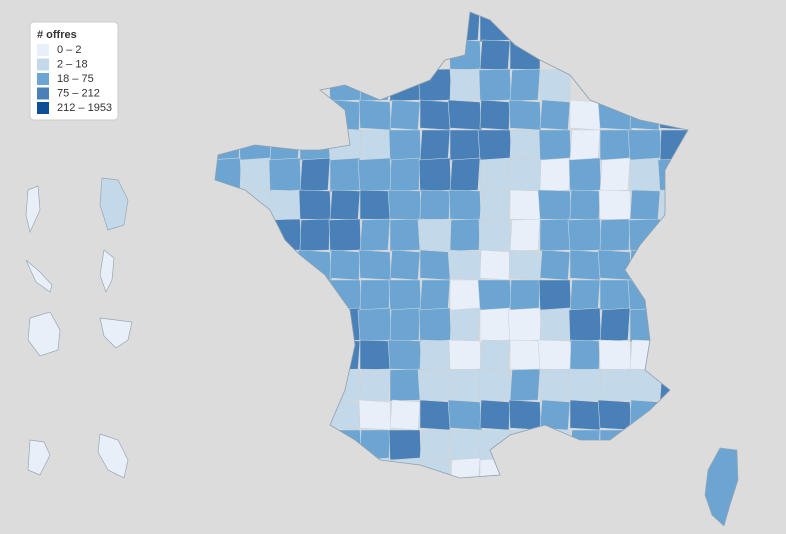  What do you see at coordinates (75, 79) in the screenshot?
I see `legend-label: 18 – 75` at bounding box center [75, 79].